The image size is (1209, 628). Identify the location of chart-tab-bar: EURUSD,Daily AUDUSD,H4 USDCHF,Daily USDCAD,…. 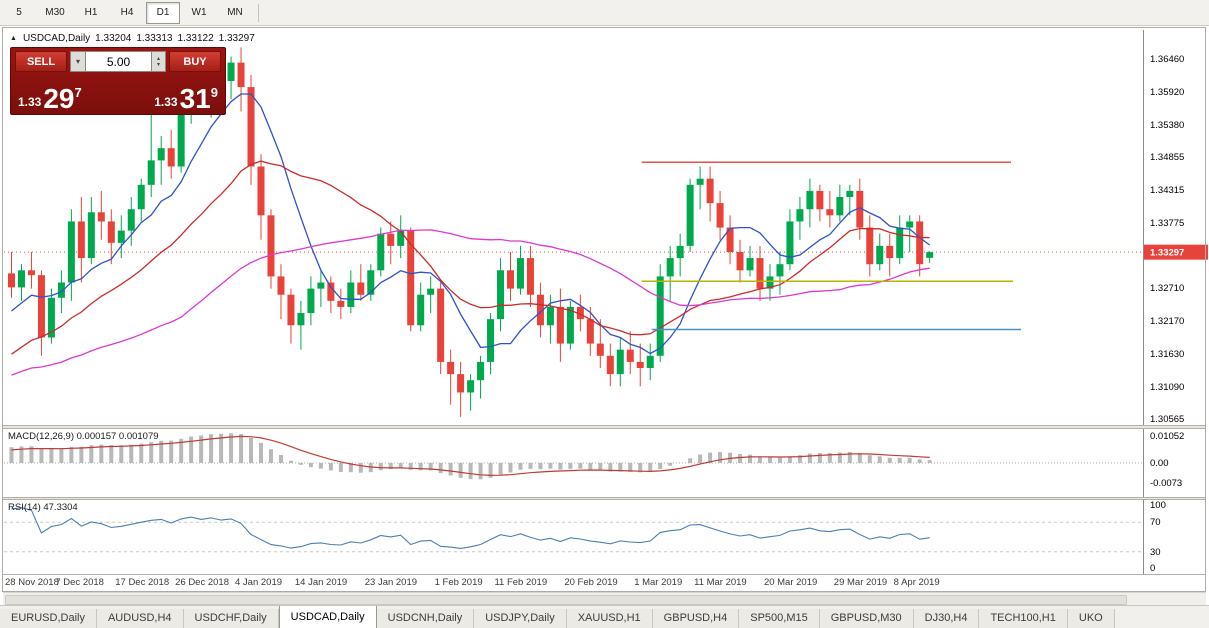
(604, 616).